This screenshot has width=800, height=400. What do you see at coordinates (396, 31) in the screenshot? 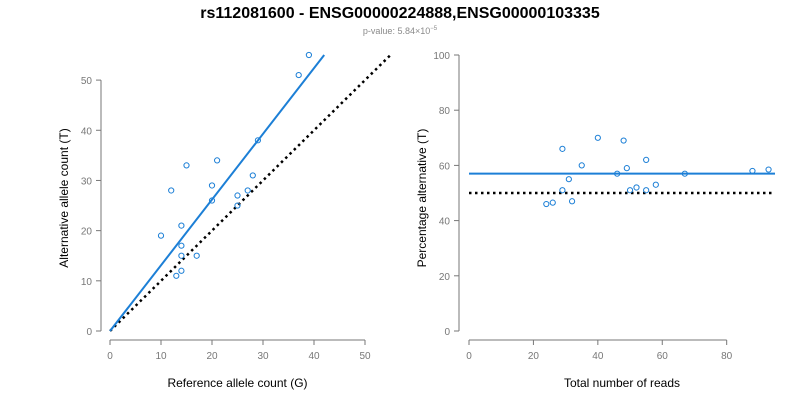
I see `p-value-text: p-value: 5.84×10` at bounding box center [396, 31].